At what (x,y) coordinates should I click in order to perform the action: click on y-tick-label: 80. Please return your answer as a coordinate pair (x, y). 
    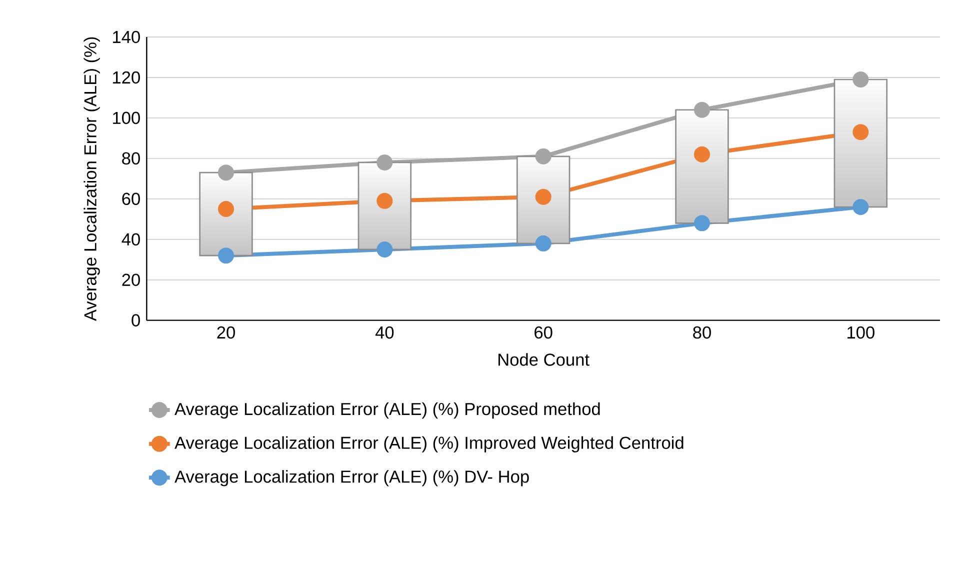
    Looking at the image, I should click on (131, 158).